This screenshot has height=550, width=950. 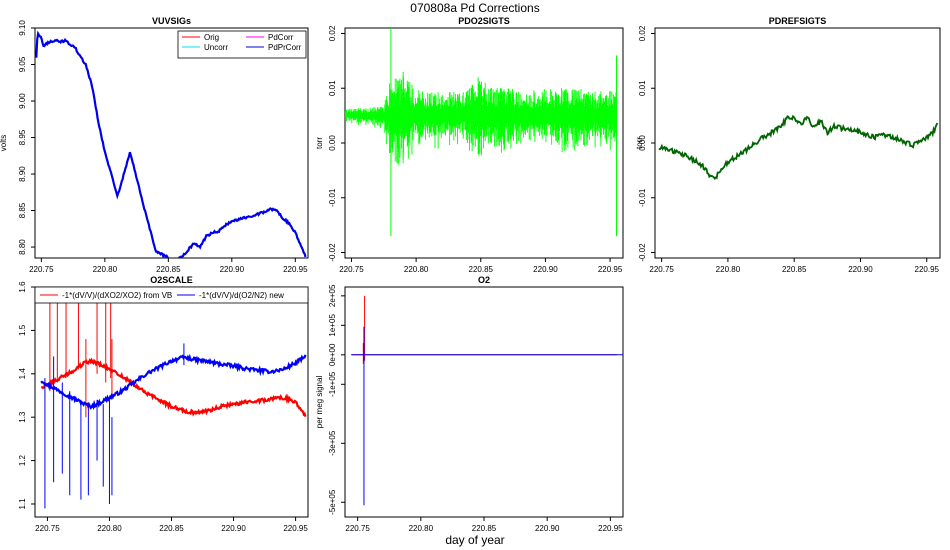 What do you see at coordinates (332, 443) in the screenshot?
I see `y-tick-label: -3e+05` at bounding box center [332, 443].